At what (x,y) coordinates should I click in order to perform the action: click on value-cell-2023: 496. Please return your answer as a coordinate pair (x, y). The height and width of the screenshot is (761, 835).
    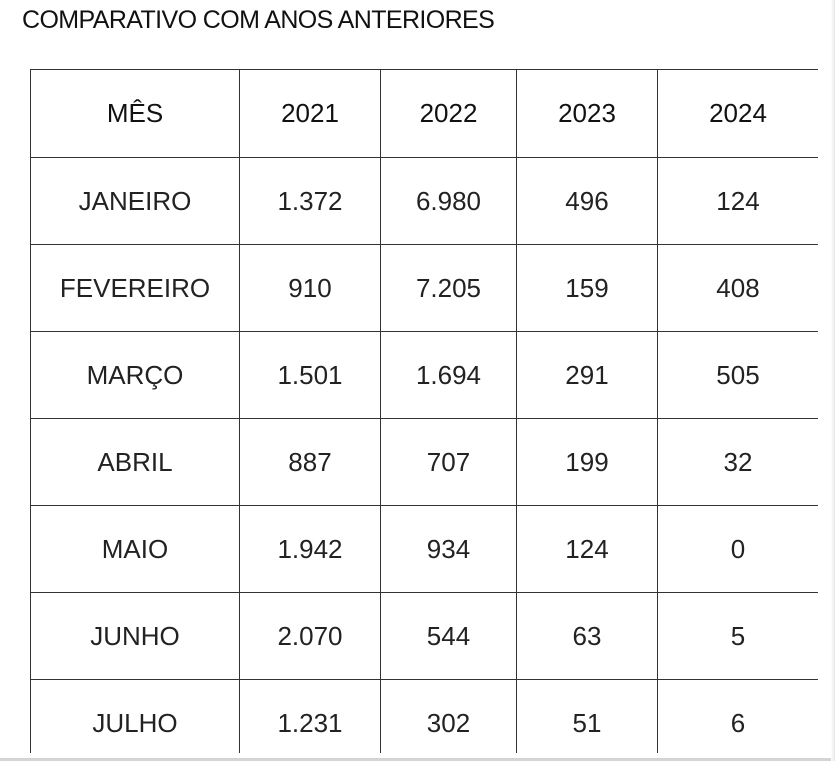
    Looking at the image, I should click on (587, 201).